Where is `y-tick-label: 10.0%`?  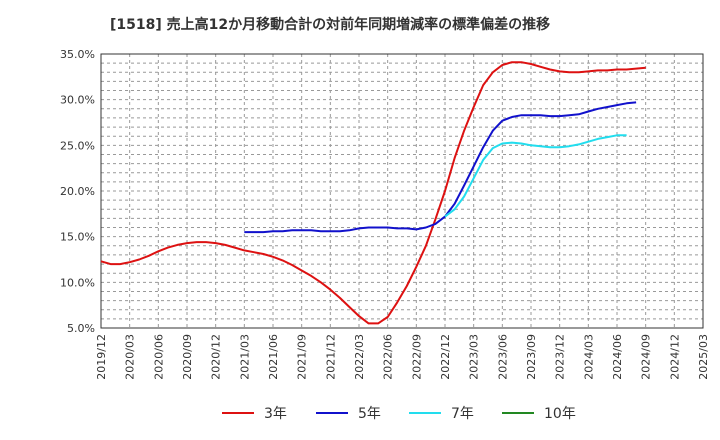 y-tick-label: 10.0% is located at coordinates (77, 282).